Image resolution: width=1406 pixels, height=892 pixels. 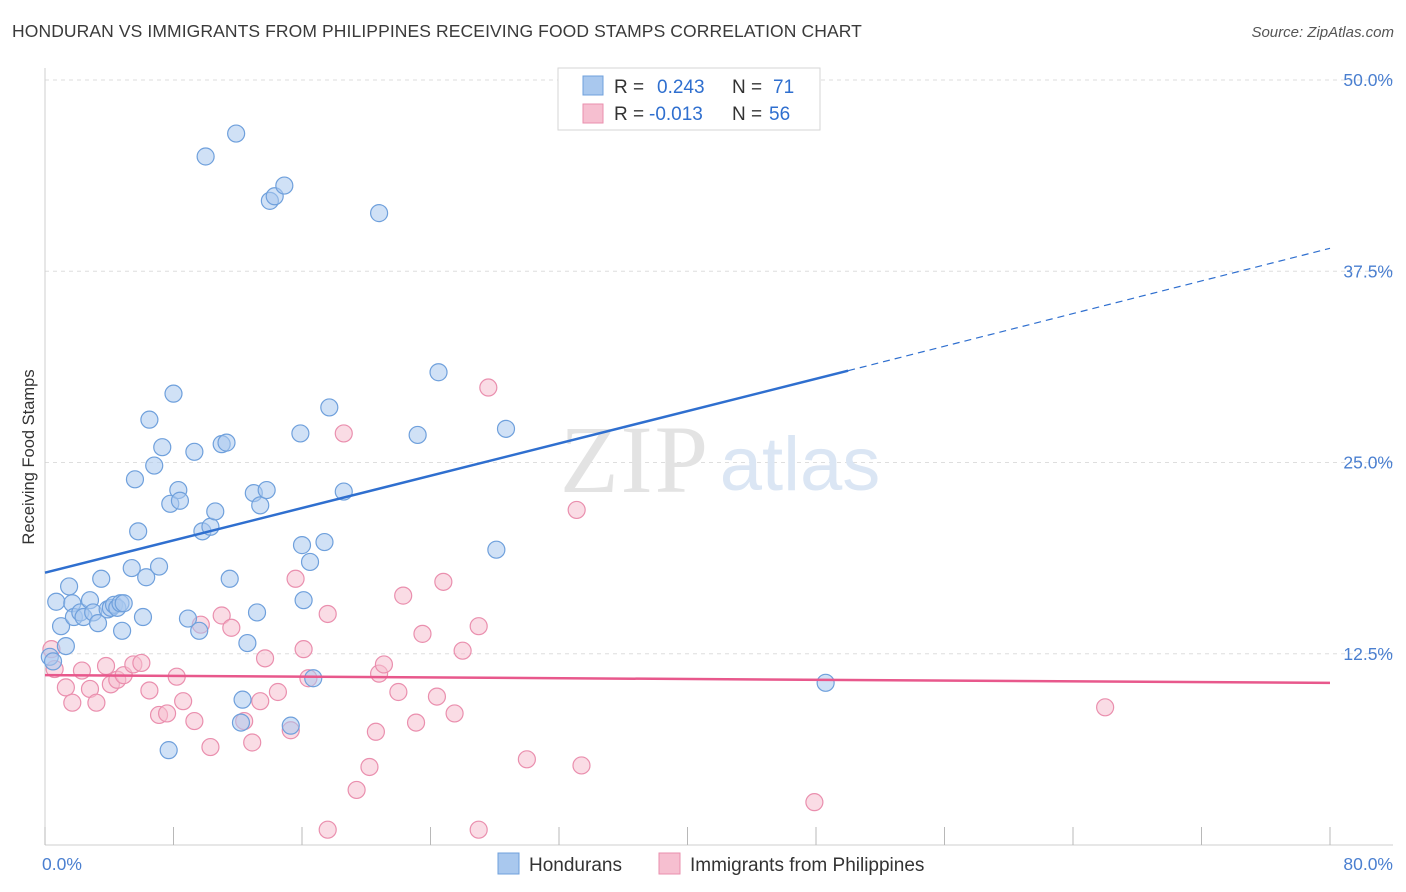 What do you see at coordinates (747, 114) in the screenshot?
I see `legend-n-label-2: N =` at bounding box center [747, 114].